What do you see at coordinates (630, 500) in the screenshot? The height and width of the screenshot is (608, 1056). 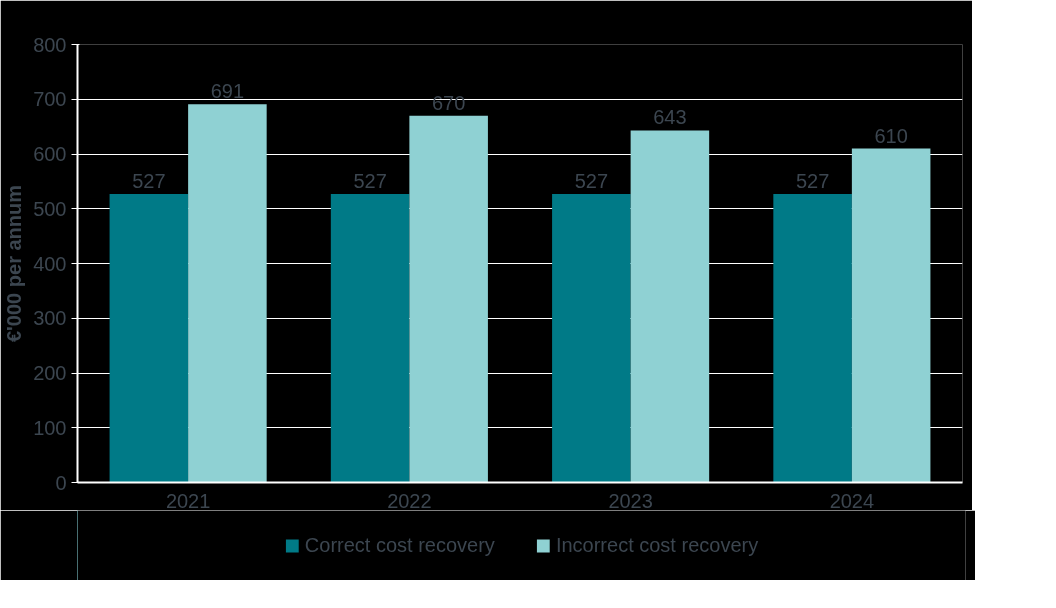 I see `x-tick-label: 2023` at bounding box center [630, 500].